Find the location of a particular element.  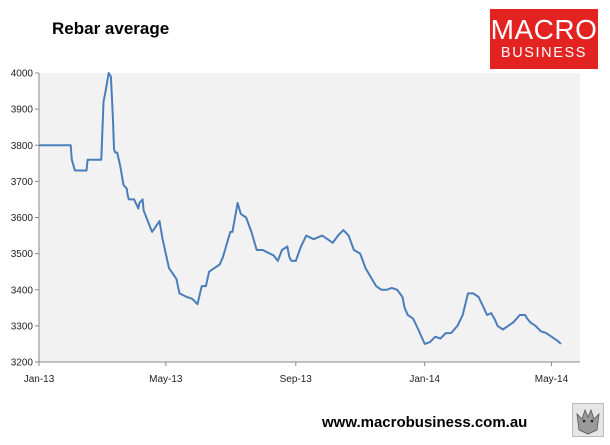

y-tick-label: 3900 is located at coordinates (22, 110).